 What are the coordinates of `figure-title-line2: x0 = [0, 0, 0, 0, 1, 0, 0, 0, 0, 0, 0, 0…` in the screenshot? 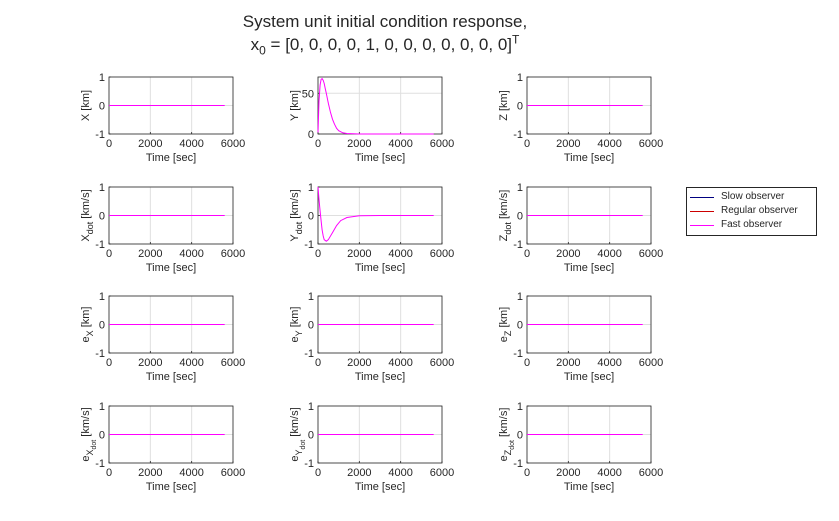 It's located at (385, 45).